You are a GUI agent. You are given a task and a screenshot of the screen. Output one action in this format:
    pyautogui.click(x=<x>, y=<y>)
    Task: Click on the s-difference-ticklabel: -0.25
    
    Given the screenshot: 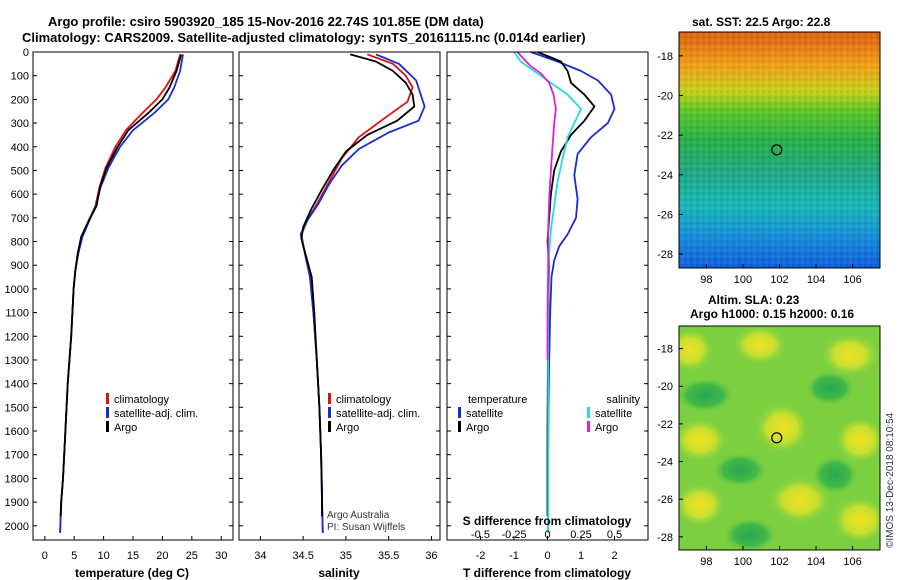 What is the action you would take?
    pyautogui.click(x=513, y=535)
    